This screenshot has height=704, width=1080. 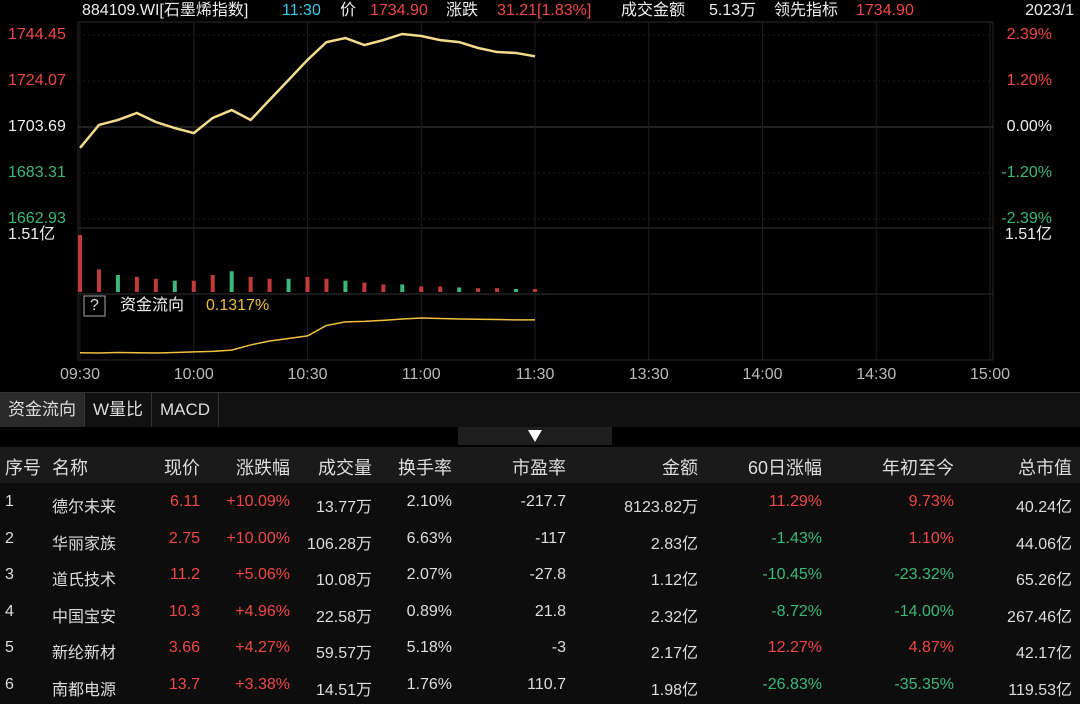 I want to click on cell: 2.83亿, so click(x=674, y=544).